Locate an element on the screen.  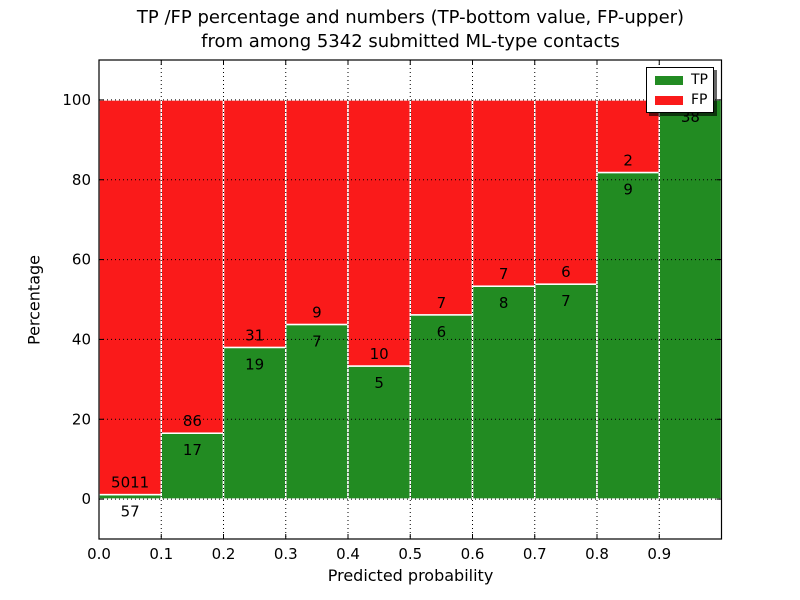
x-tick-label: 0.4 is located at coordinates (348, 554).